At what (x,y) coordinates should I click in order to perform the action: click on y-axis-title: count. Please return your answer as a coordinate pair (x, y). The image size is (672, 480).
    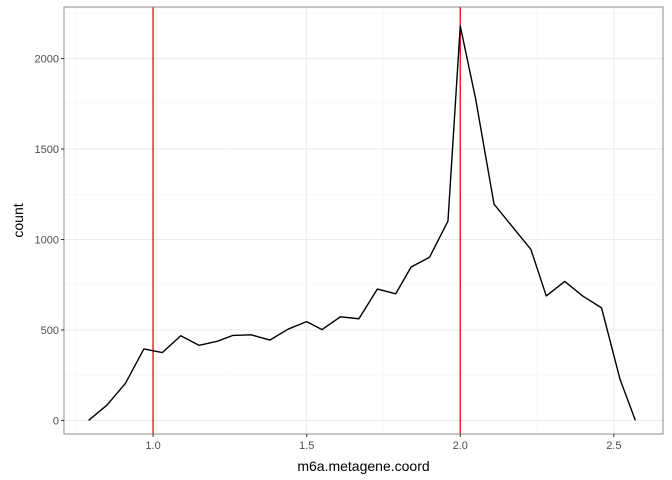
    Looking at the image, I should click on (18, 220).